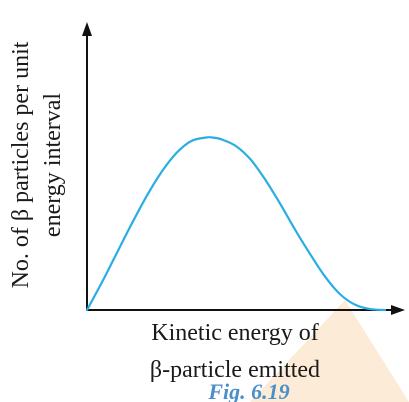  I want to click on watermark-shape, so click(329, 351).